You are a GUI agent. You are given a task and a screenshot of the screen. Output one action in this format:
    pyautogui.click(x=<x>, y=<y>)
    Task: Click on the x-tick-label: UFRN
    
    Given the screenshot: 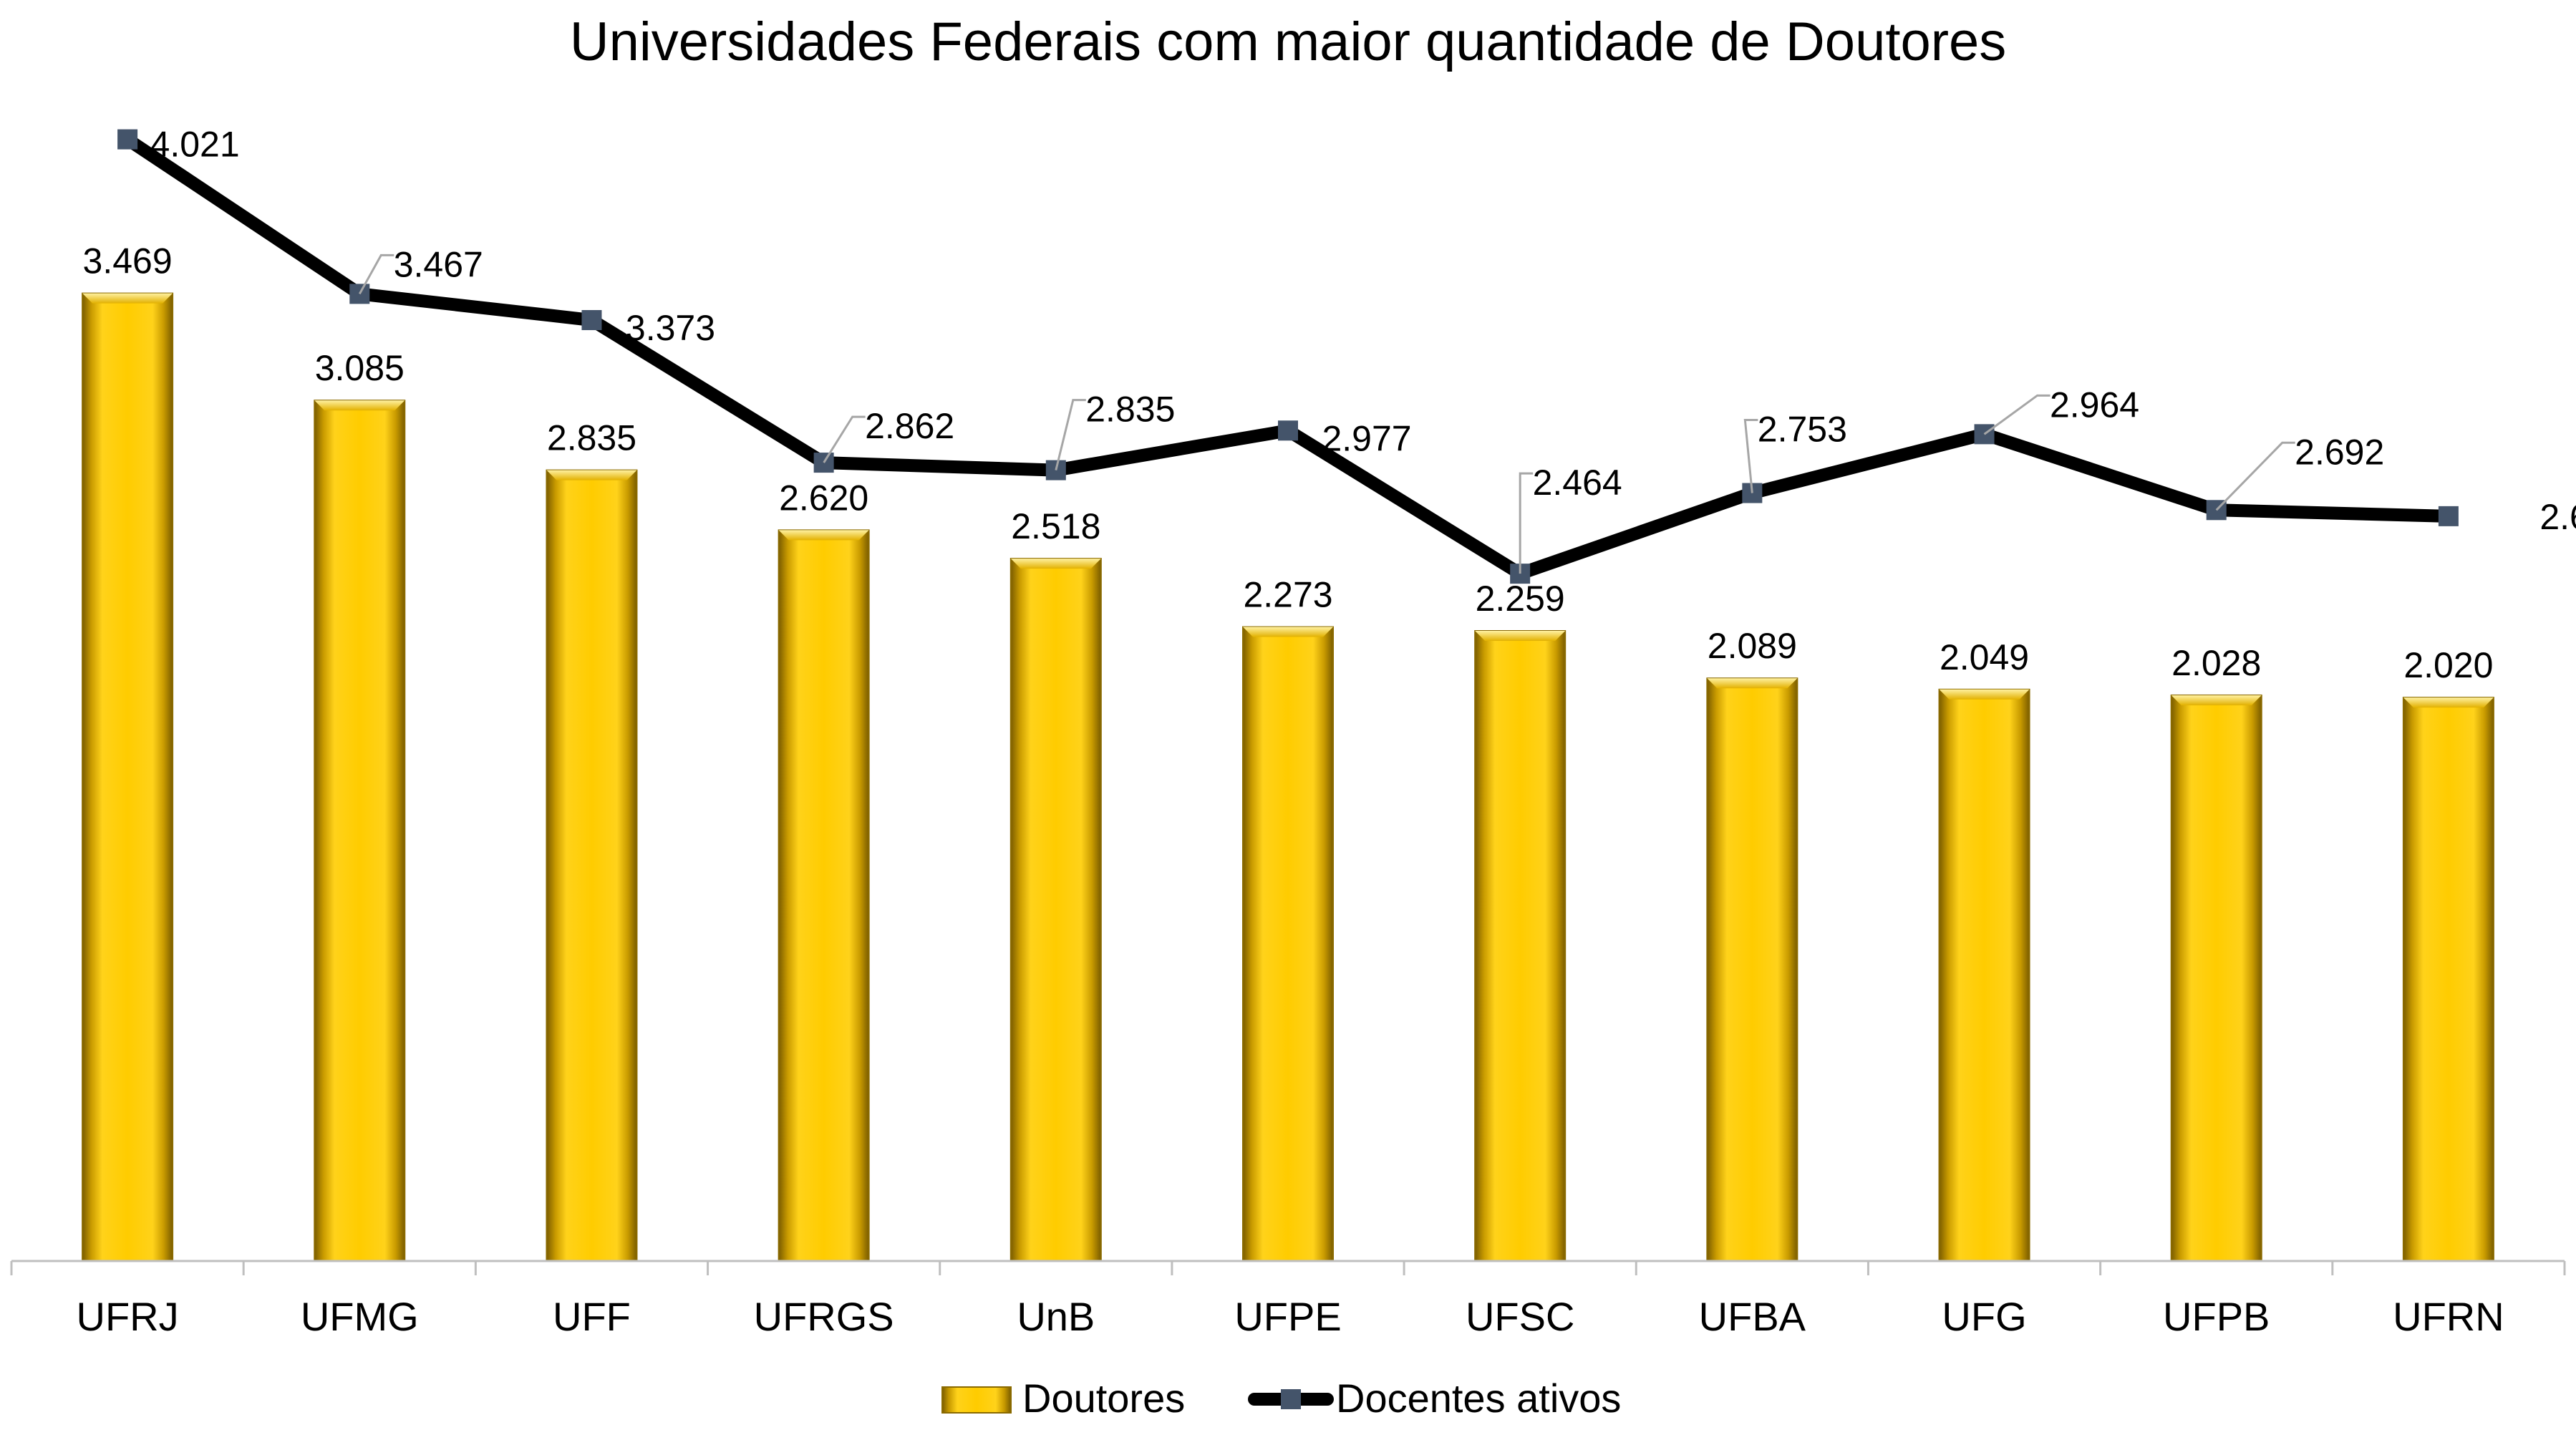 What is the action you would take?
    pyautogui.click(x=2448, y=1316)
    